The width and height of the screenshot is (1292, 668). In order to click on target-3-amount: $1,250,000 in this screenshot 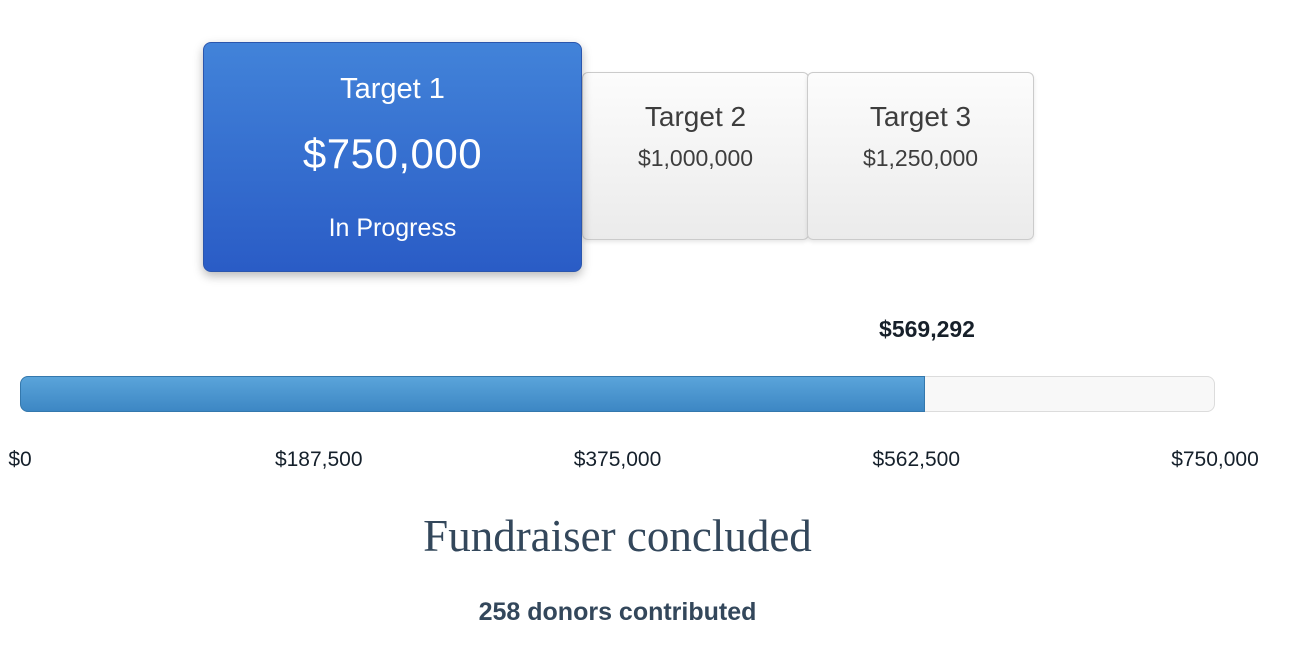, I will do `click(920, 158)`.